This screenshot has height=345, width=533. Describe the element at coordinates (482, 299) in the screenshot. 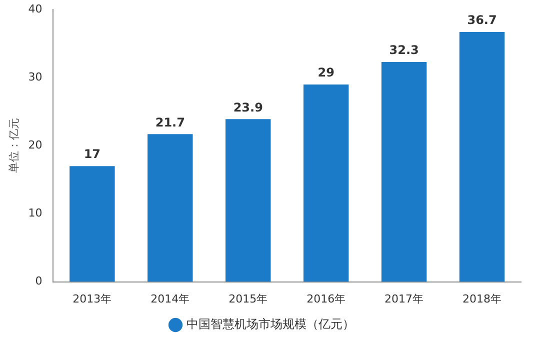

I see `x-tick-label: 2018年` at that location.